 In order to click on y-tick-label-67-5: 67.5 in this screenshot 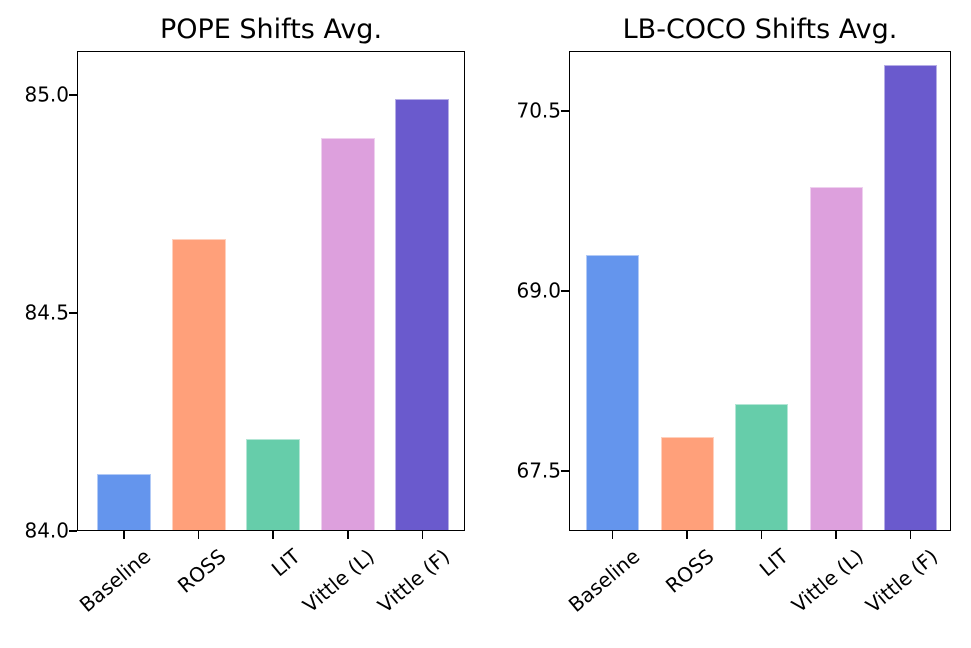, I will do `click(538, 470)`.